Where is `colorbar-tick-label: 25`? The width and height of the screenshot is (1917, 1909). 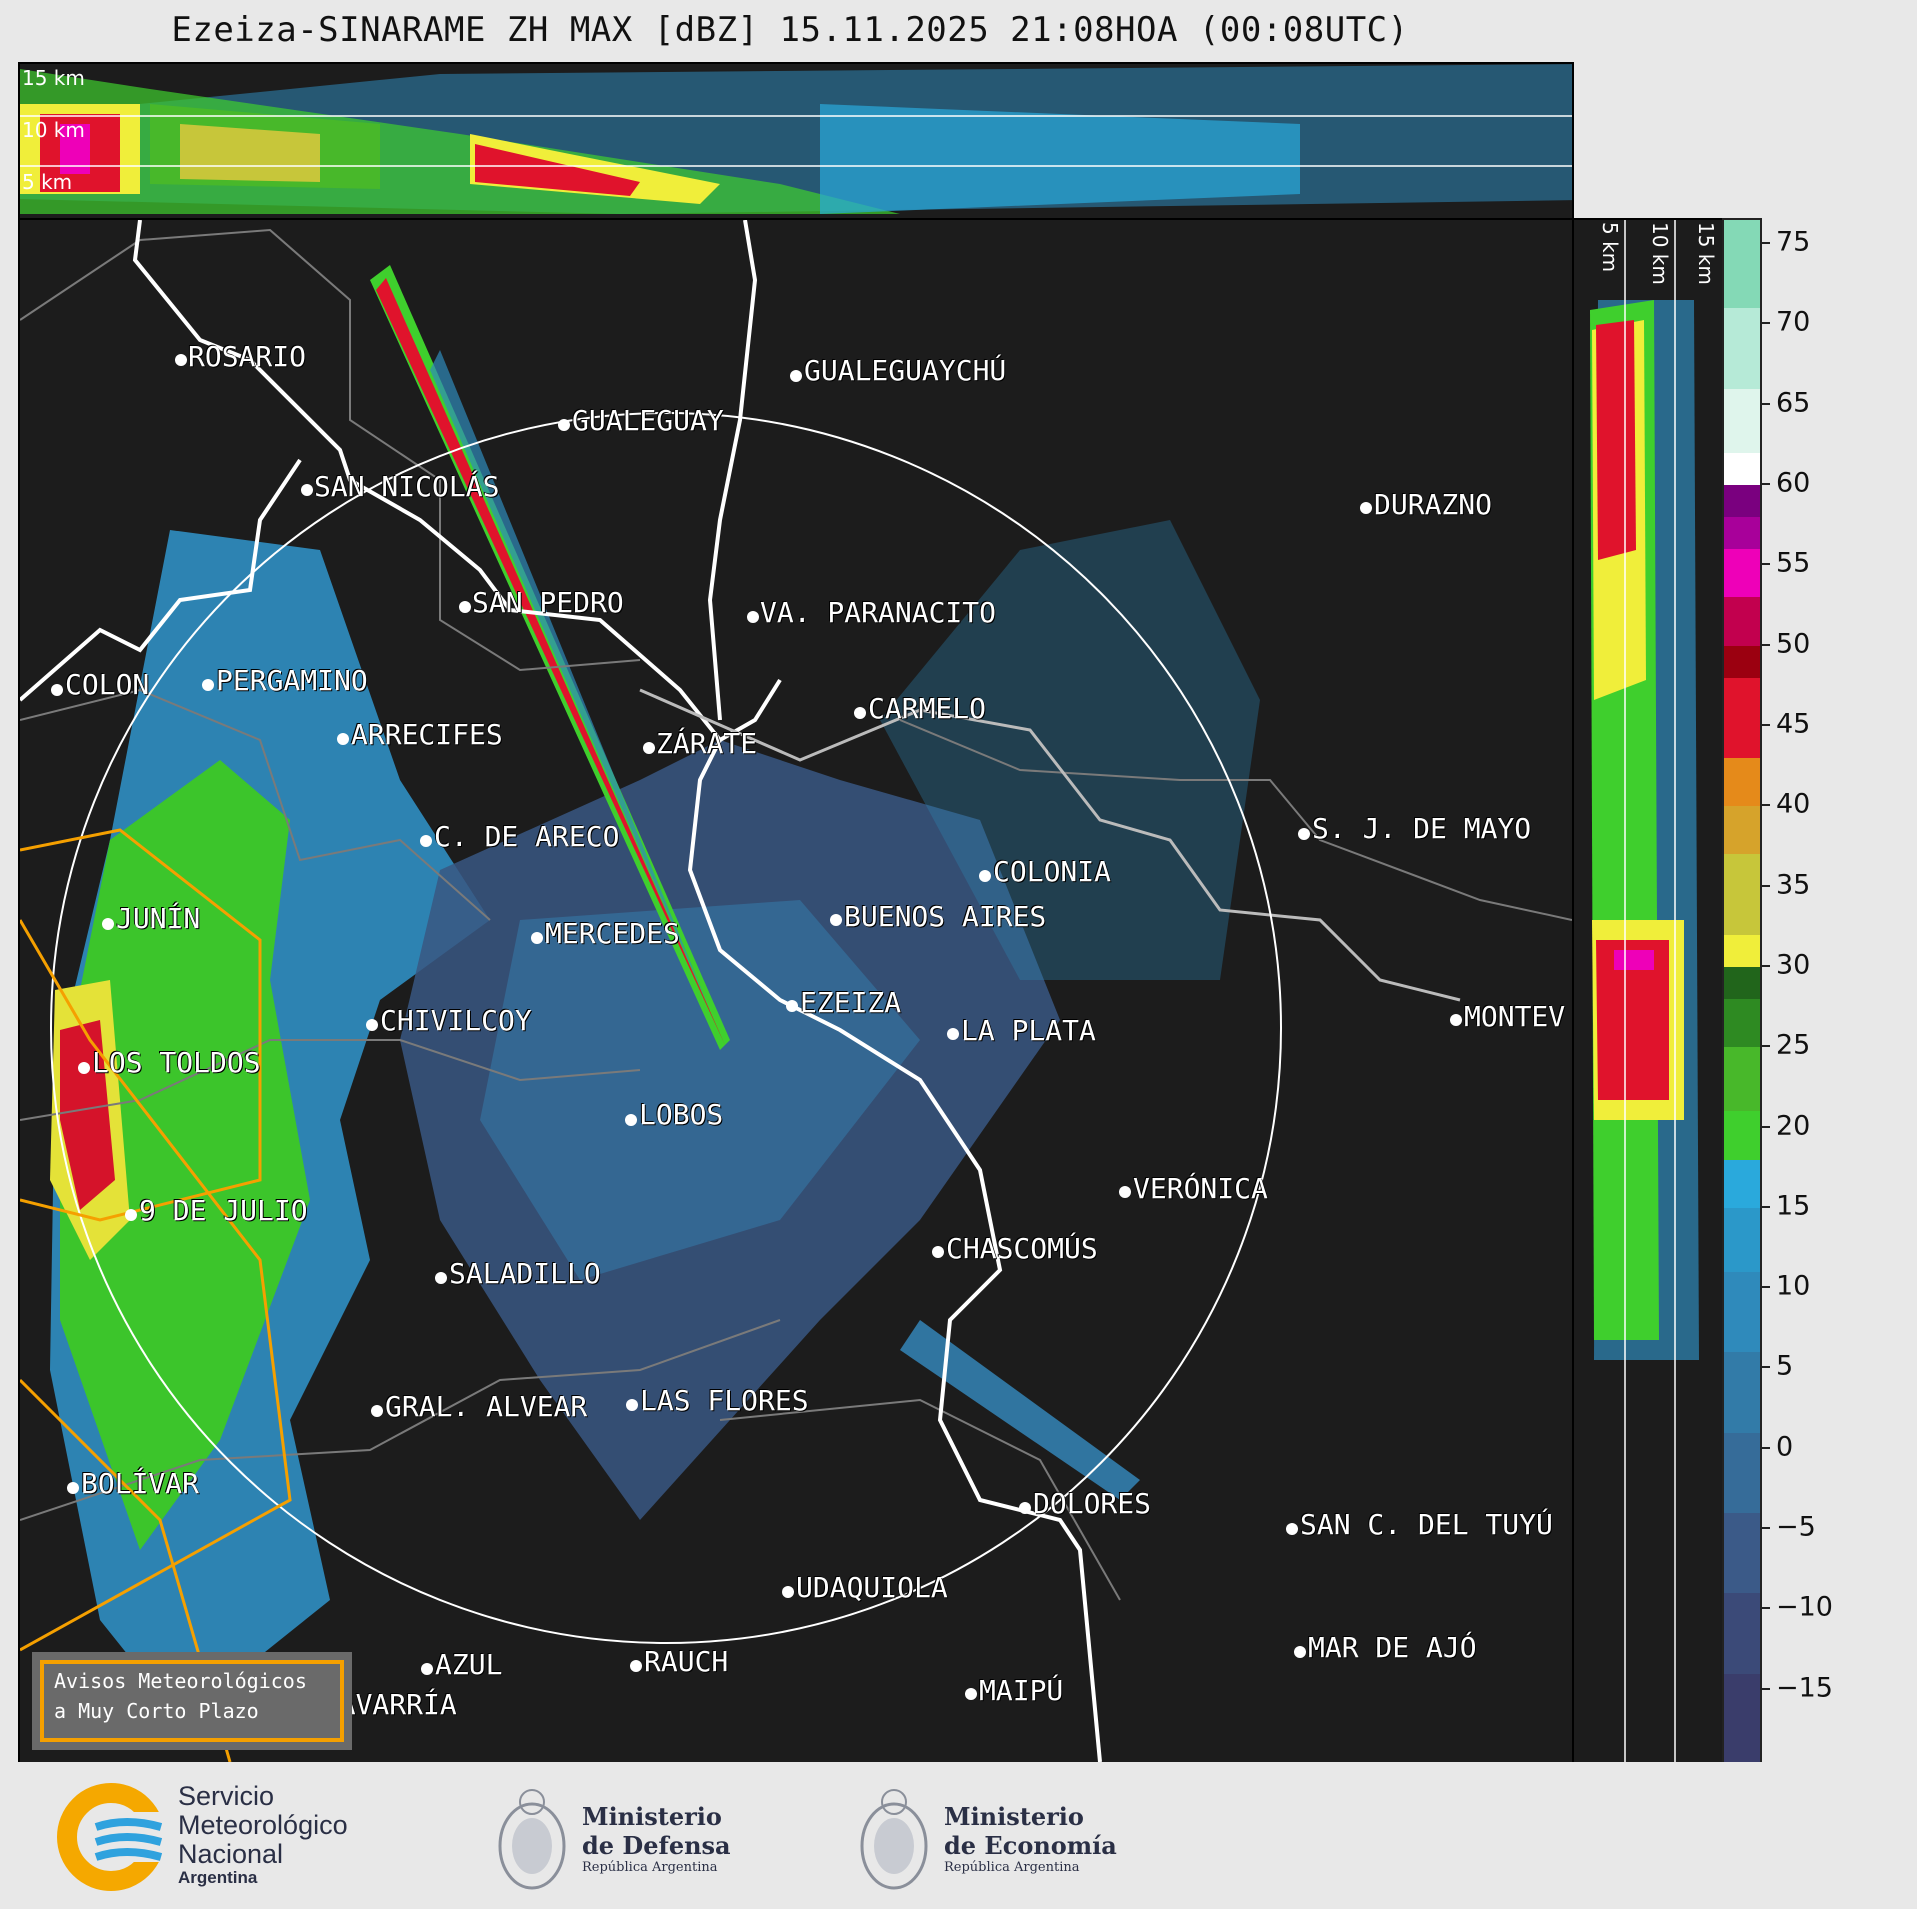
colorbar-tick-label: 25 is located at coordinates (1793, 1045).